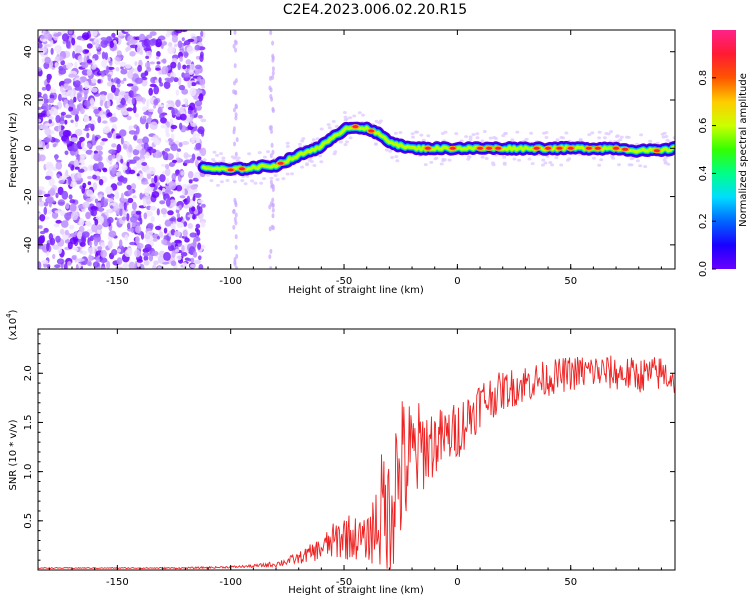 This screenshot has width=750, height=600. What do you see at coordinates (28, 51) in the screenshot?
I see `spectrogram-y-tick-label: 40` at bounding box center [28, 51].